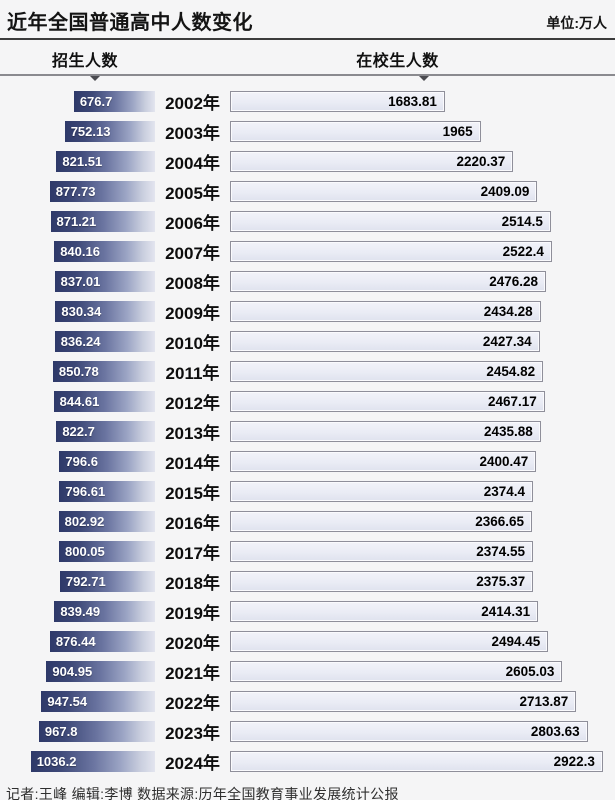 Image resolution: width=615 pixels, height=800 pixels. I want to click on students-bar-zone: 2220.37, so click(422, 161).